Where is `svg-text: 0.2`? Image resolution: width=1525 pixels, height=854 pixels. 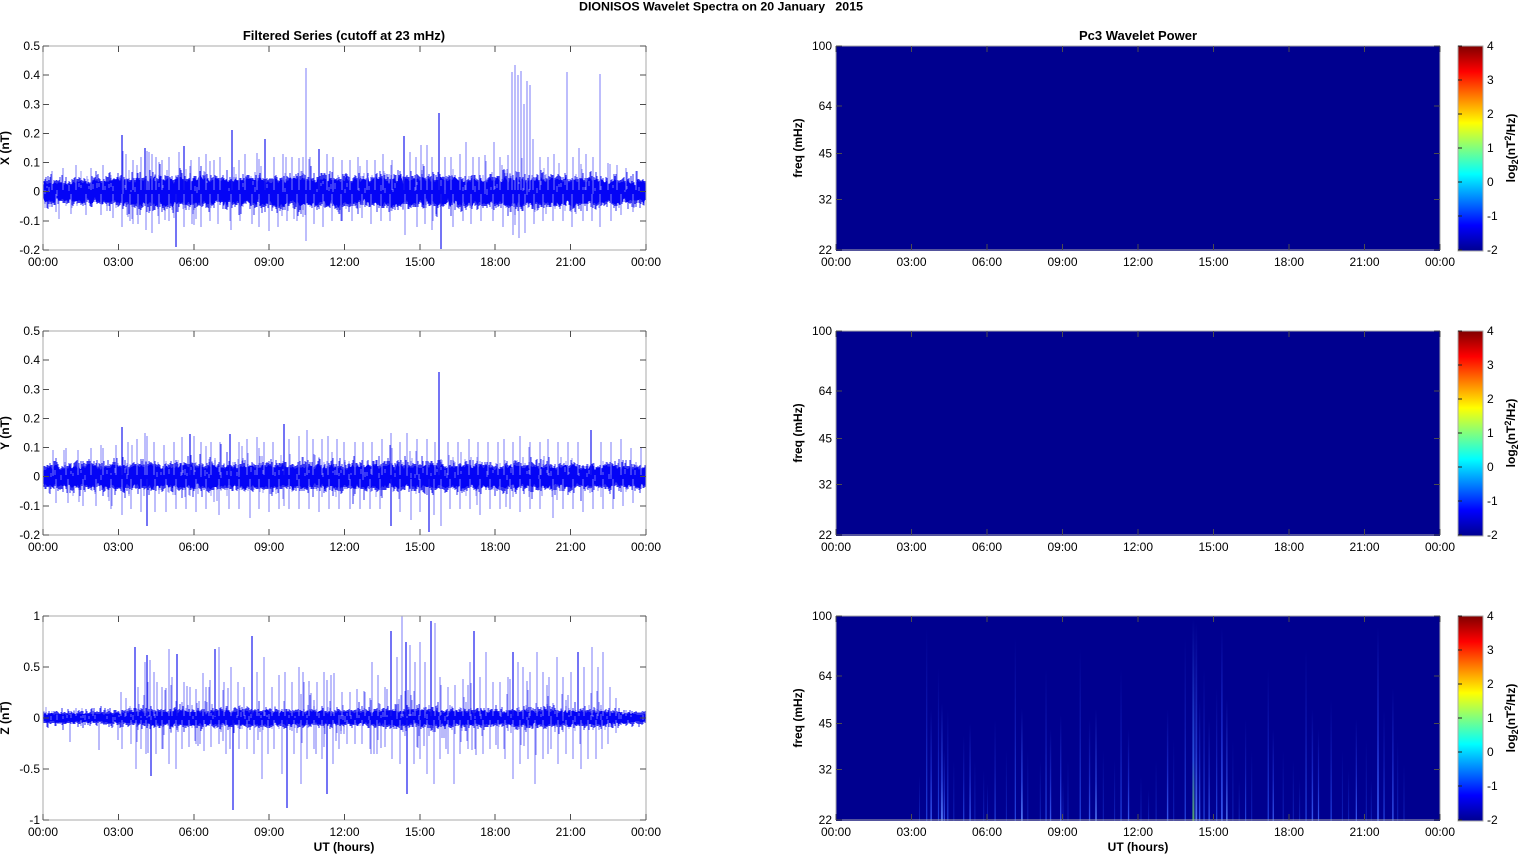 svg-text: 0.2 is located at coordinates (31, 418).